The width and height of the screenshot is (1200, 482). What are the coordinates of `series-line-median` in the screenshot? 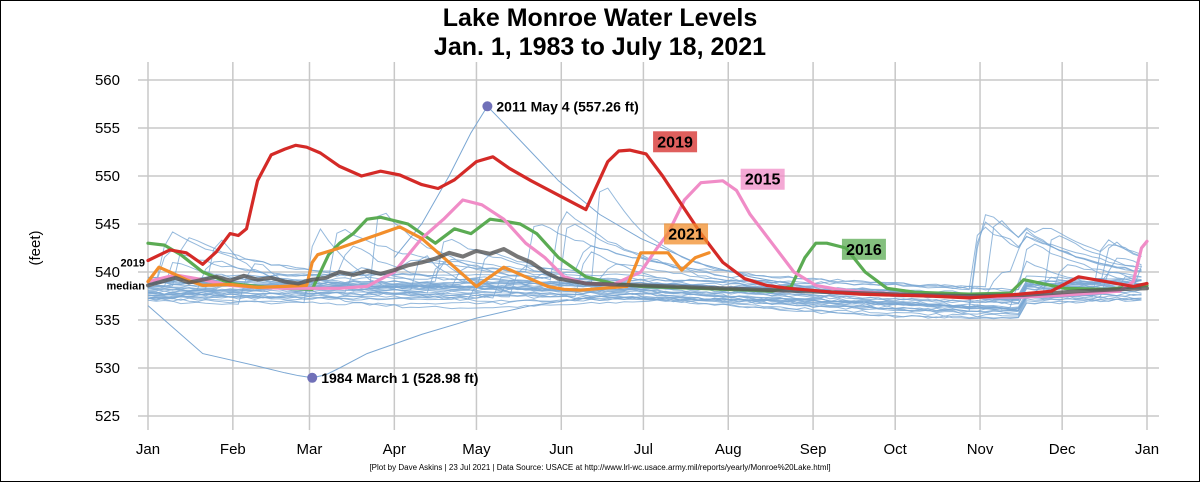 It's located at (647, 272).